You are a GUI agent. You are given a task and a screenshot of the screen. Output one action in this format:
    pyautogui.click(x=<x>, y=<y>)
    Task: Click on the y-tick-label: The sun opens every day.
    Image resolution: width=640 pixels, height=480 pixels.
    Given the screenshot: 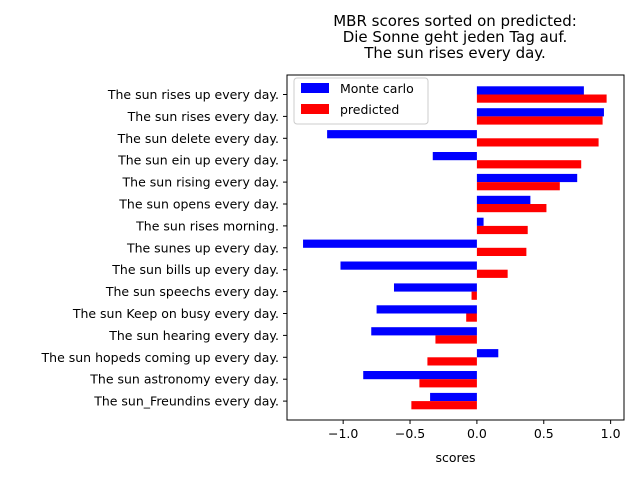 What is the action you would take?
    pyautogui.click(x=198, y=204)
    